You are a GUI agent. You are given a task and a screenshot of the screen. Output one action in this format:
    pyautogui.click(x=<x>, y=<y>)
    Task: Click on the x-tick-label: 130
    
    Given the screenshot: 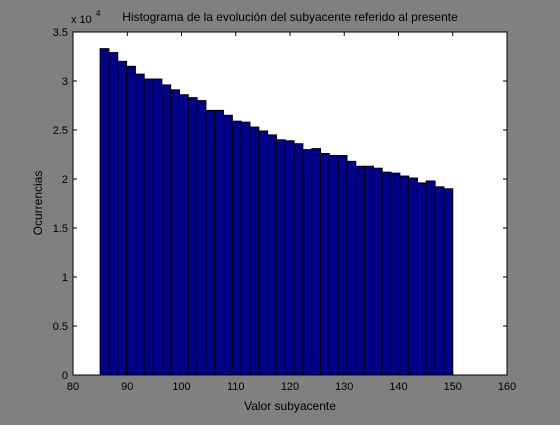 What is the action you would take?
    pyautogui.click(x=344, y=387)
    